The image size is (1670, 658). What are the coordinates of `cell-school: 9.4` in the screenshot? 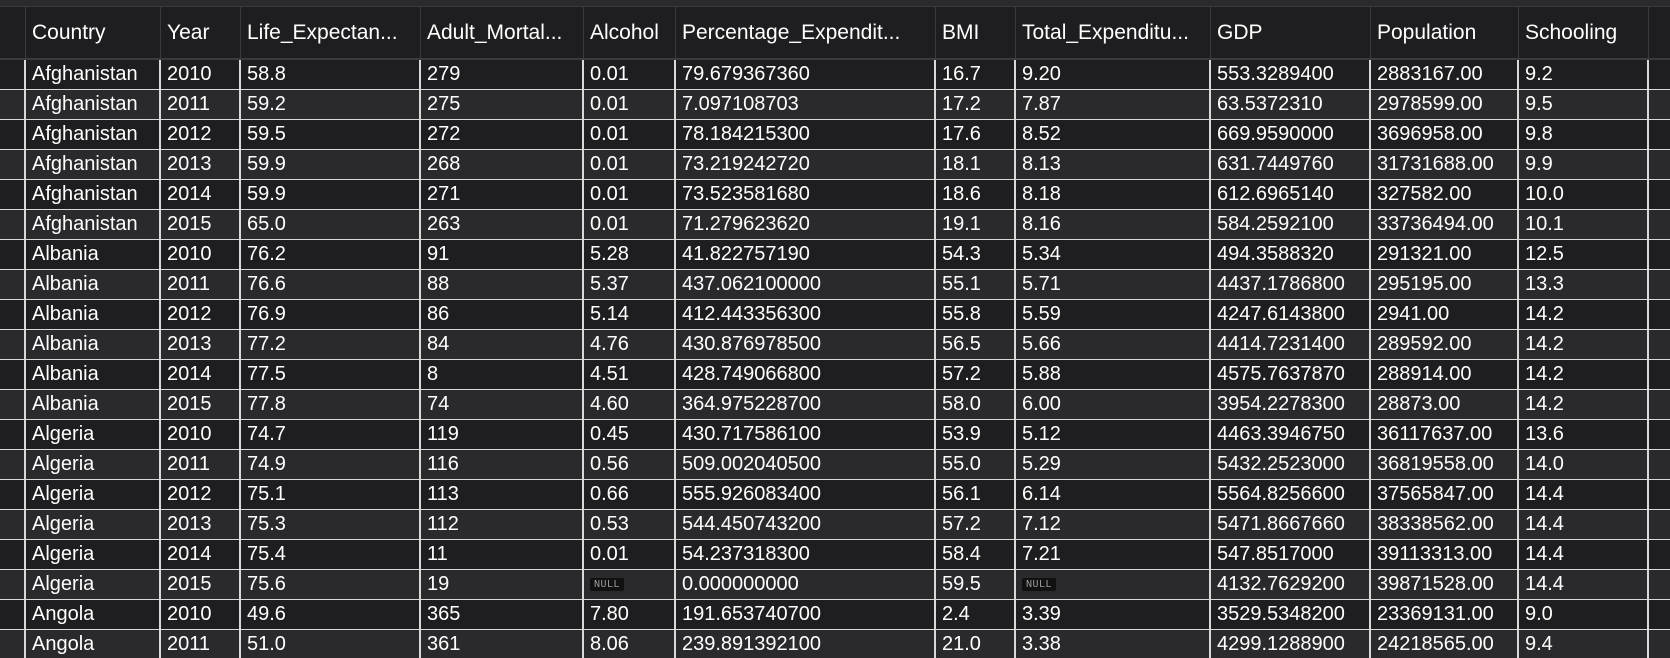 It's located at (1584, 644).